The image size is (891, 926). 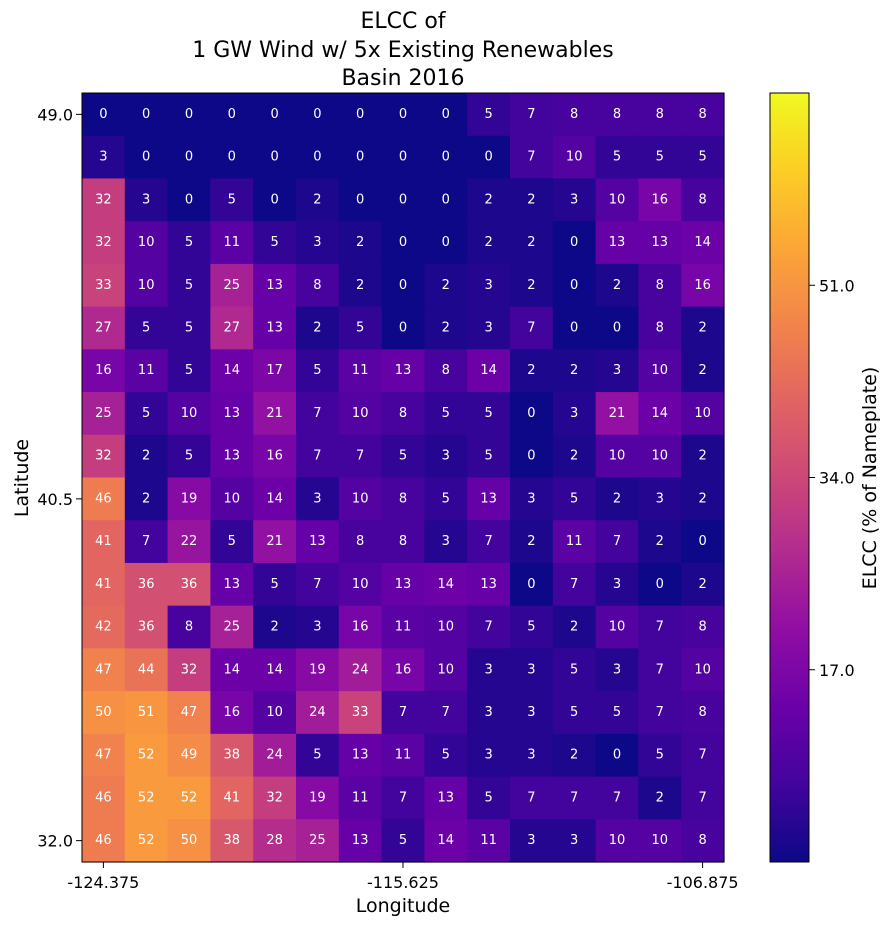 What do you see at coordinates (274, 370) in the screenshot?
I see `cell-value-label: 17` at bounding box center [274, 370].